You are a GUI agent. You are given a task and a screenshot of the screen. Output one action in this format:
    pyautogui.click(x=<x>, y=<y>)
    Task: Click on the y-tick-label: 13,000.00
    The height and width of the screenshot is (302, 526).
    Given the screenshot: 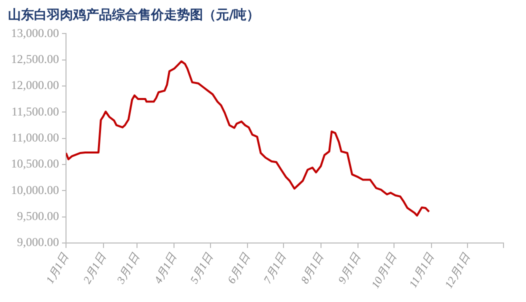 What is the action you would take?
    pyautogui.click(x=35, y=33)
    